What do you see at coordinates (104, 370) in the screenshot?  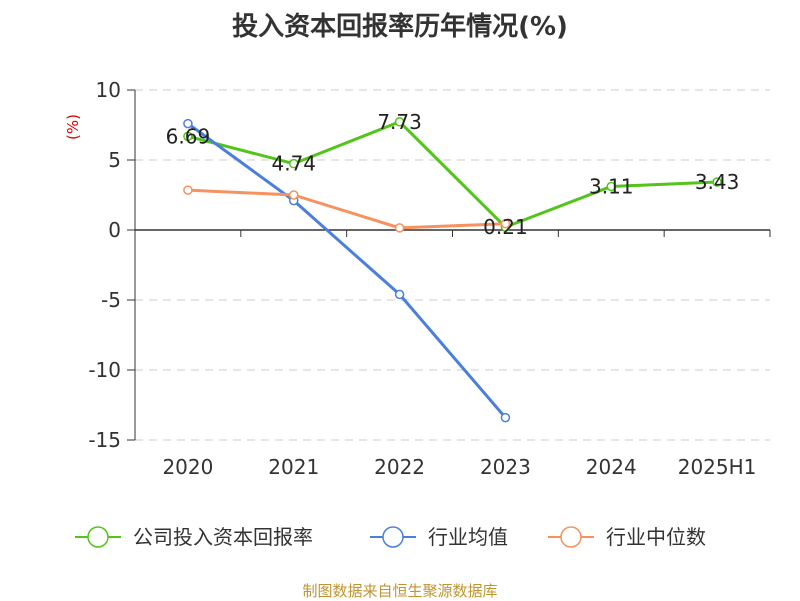 I see `y-tick-label: -10` at bounding box center [104, 370].